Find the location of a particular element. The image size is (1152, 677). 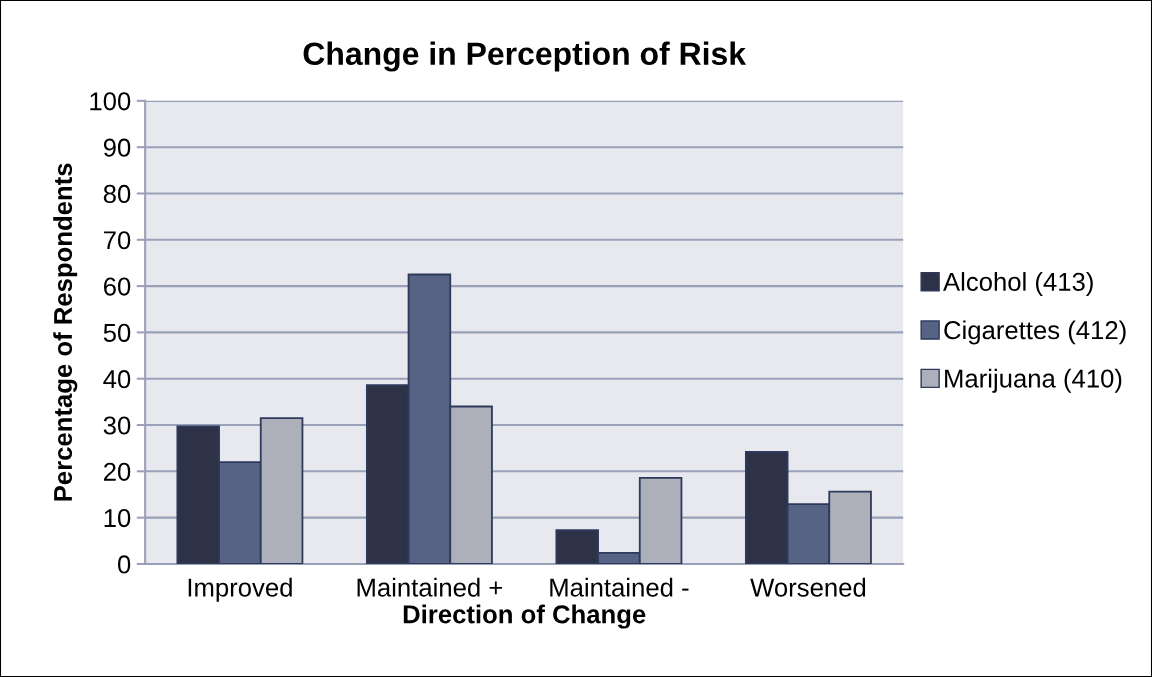

legend-label: Marijuana (410) is located at coordinates (1033, 380).